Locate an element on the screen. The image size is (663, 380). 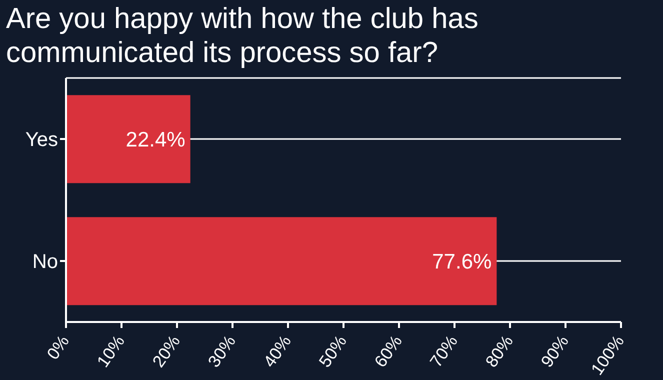
data-label: 22.4% is located at coordinates (156, 140).